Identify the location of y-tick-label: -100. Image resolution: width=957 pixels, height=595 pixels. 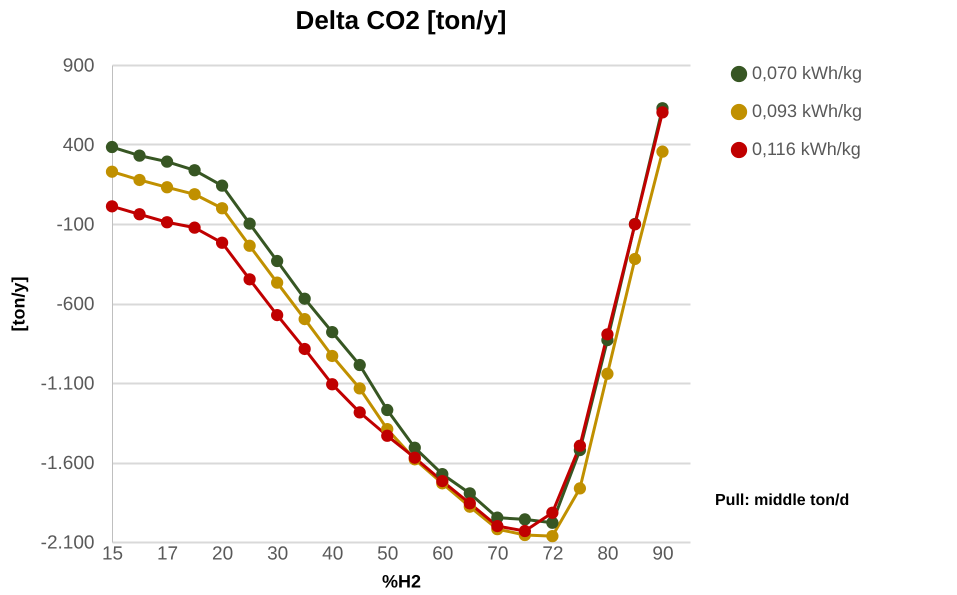
(75, 225).